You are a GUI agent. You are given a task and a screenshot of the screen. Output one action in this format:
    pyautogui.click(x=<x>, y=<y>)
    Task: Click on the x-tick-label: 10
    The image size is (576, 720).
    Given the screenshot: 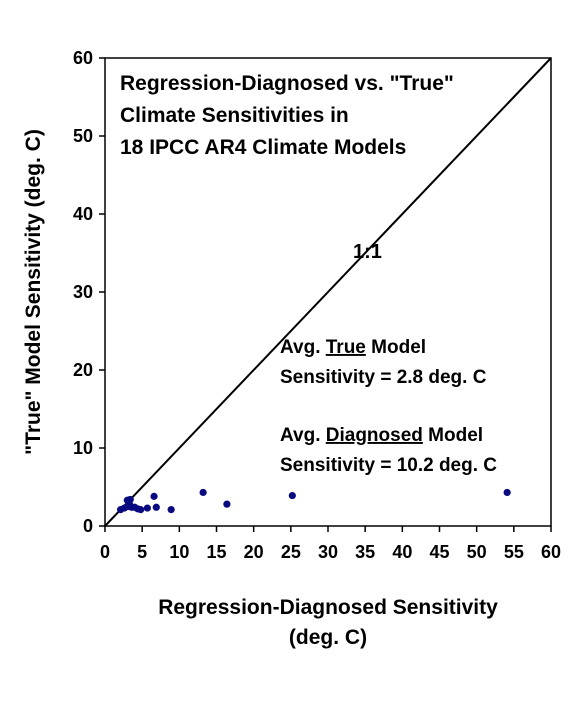 What is the action you would take?
    pyautogui.click(x=179, y=552)
    